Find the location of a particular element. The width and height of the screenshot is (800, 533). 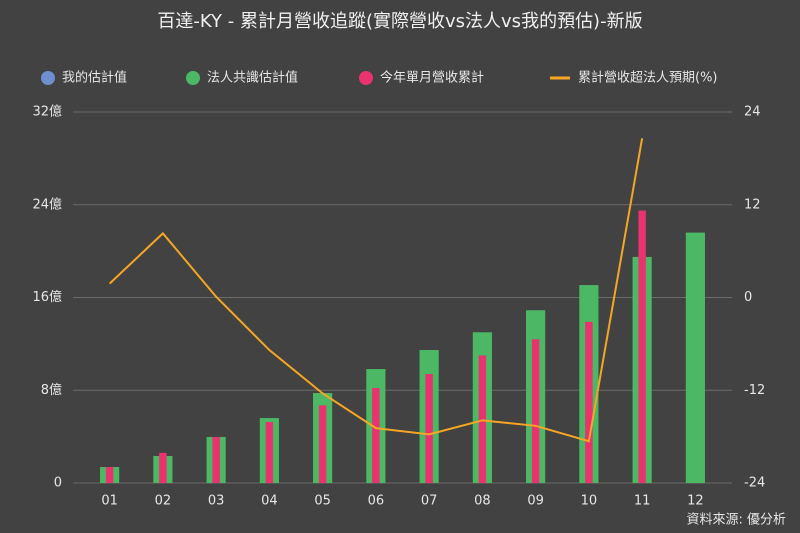

x-tick-label: 03 is located at coordinates (216, 501).